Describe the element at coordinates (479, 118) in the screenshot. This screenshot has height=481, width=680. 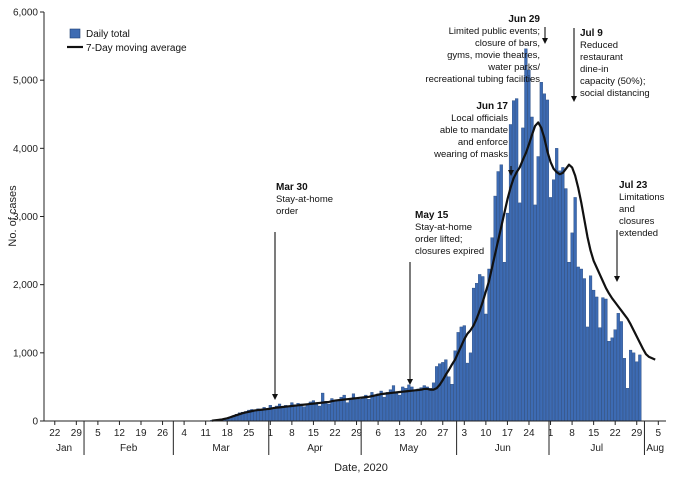
I see `annotation-text: Local officials` at that location.